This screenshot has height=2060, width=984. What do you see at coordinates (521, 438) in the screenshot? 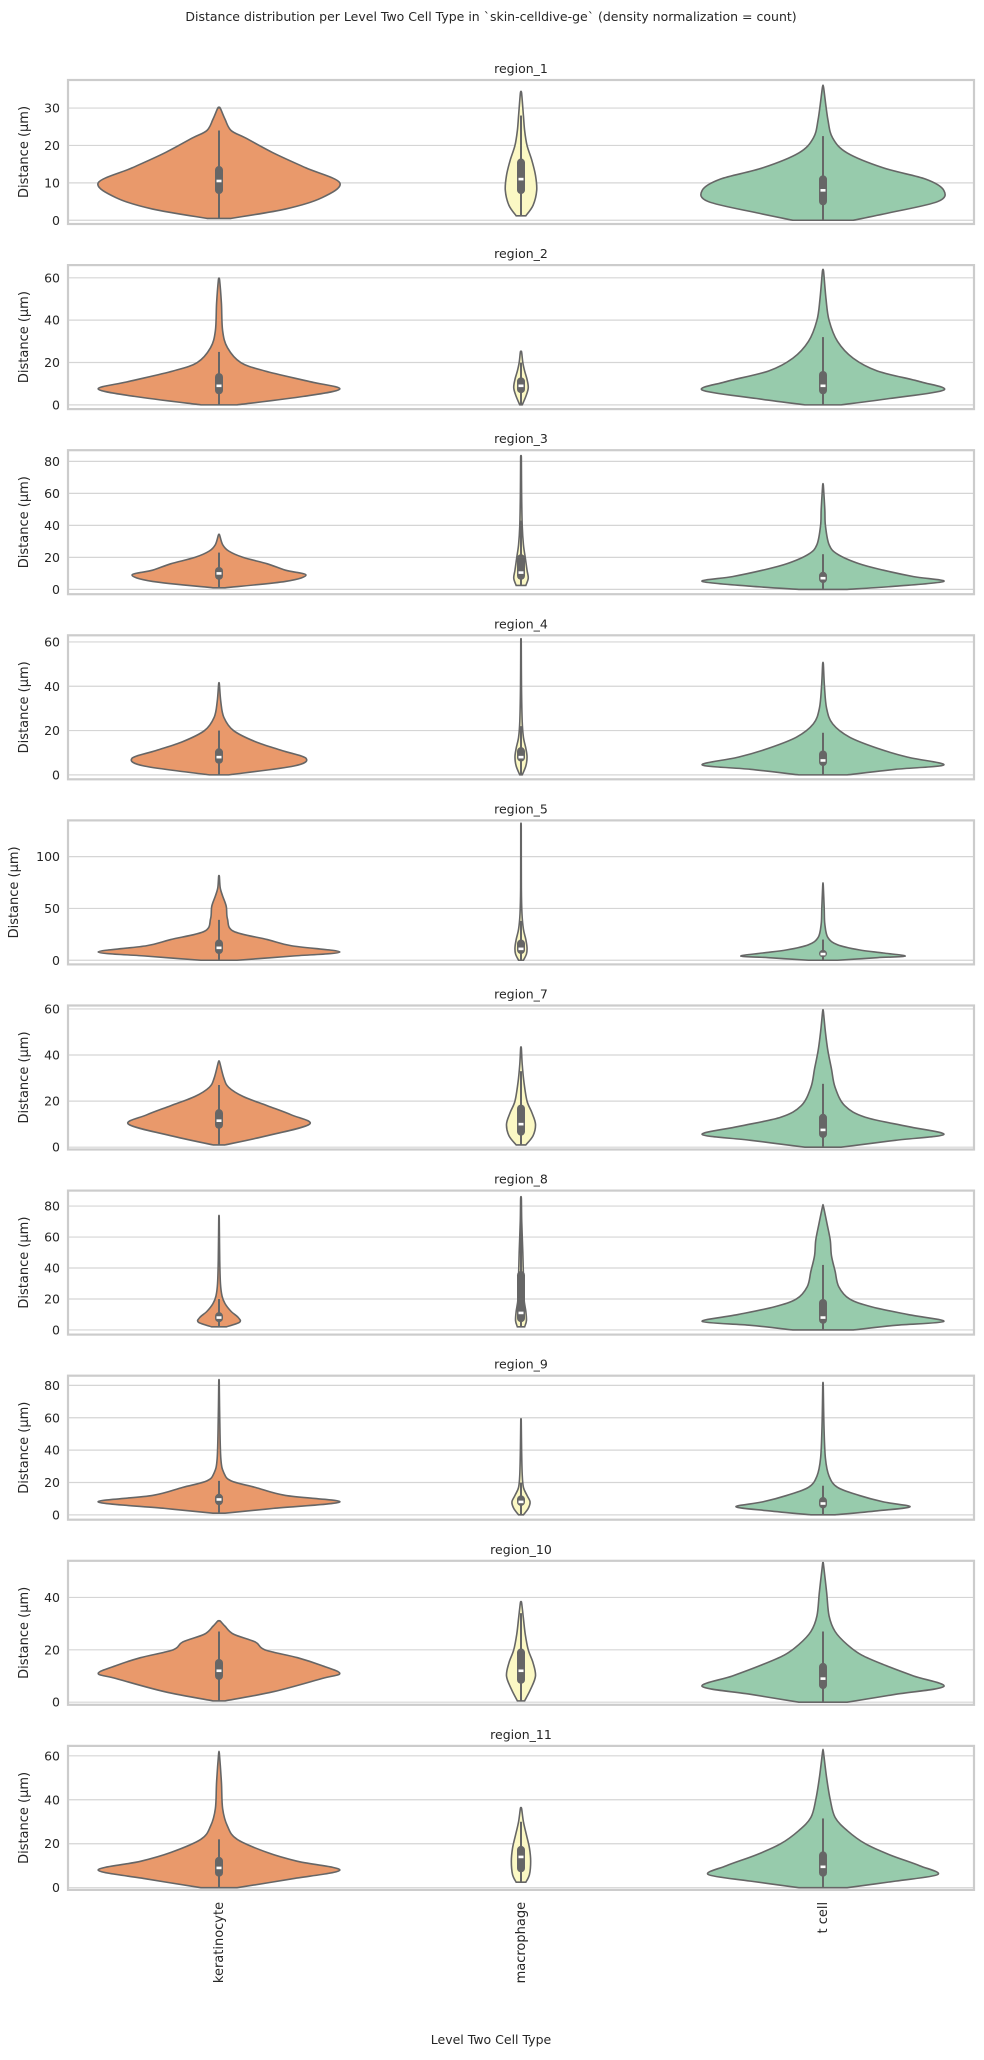
I see `panel-title: region_3` at bounding box center [521, 438].